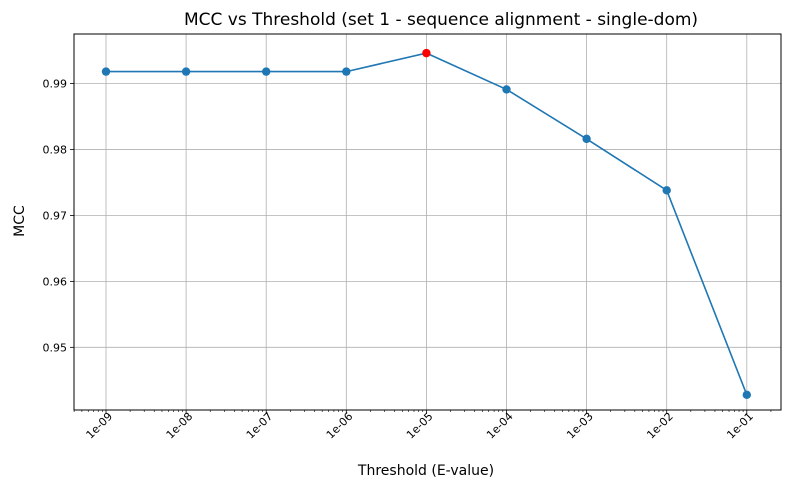 The width and height of the screenshot is (790, 490). Describe the element at coordinates (740, 426) in the screenshot. I see `x-tick-label: 1e-01` at that location.